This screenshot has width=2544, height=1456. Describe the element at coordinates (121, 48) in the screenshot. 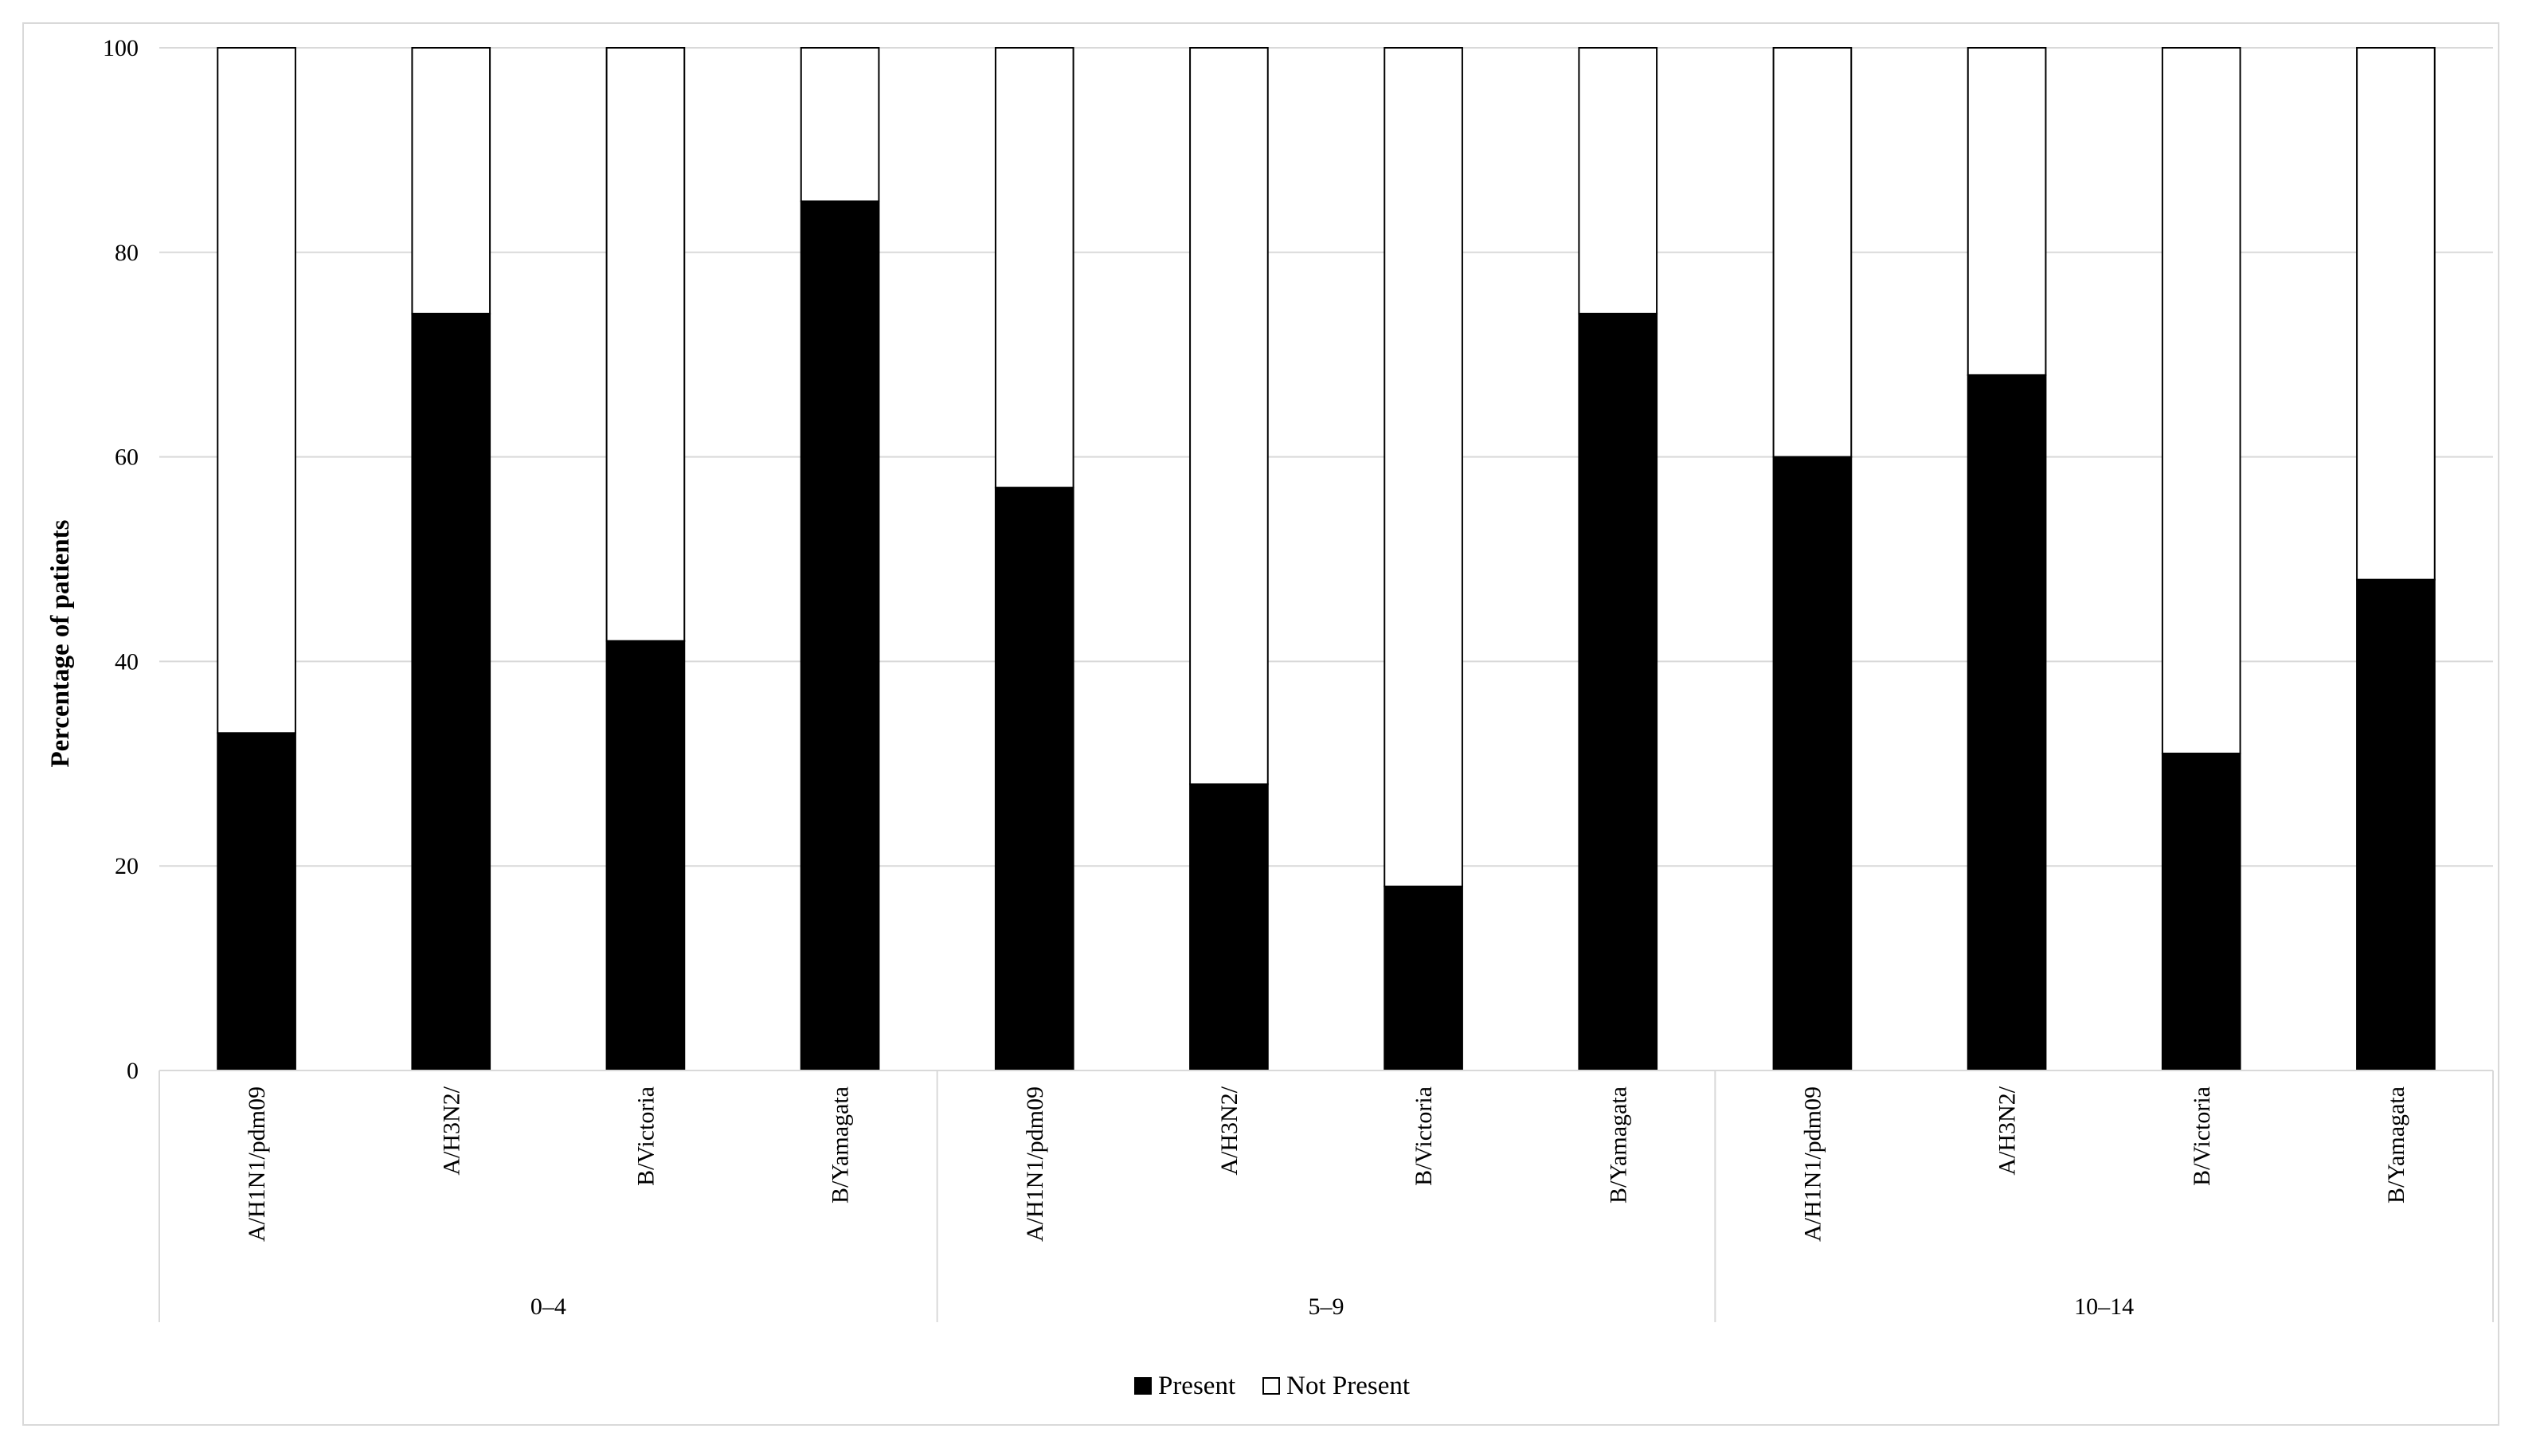

I see `y-tick-label: 100` at that location.